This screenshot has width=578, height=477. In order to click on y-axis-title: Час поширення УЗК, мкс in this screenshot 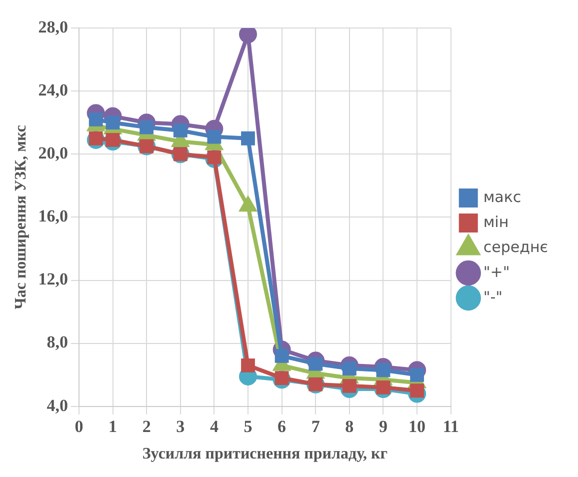, I will do `click(21, 217)`.